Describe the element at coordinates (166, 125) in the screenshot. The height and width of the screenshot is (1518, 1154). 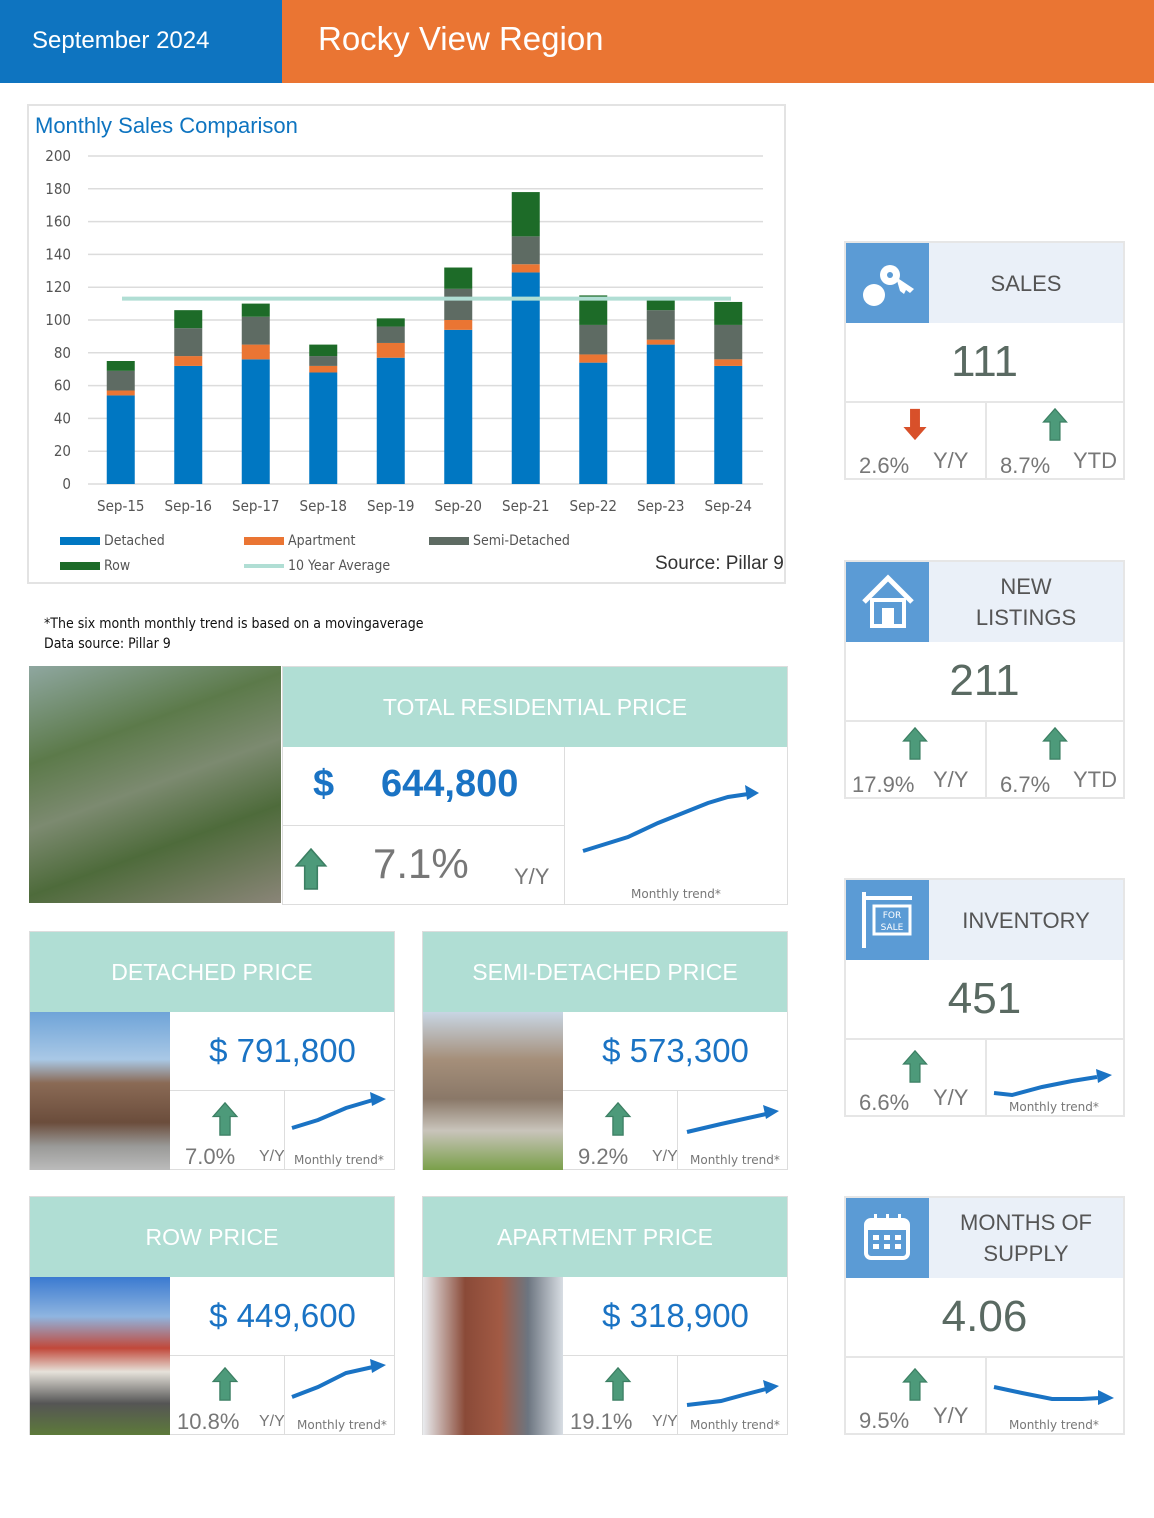
I see `chart-title: Monthly Sales Comparison` at that location.